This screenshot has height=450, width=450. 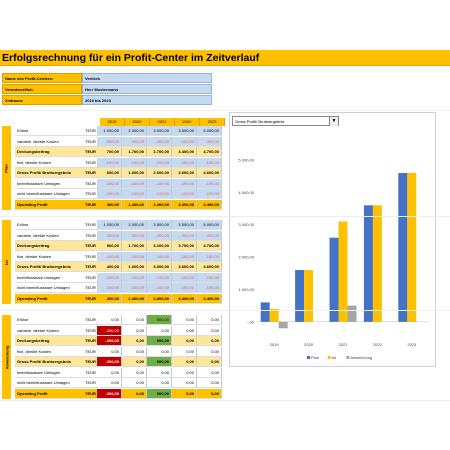 What do you see at coordinates (184, 267) in the screenshot?
I see `value-cell: 3.600,00` at bounding box center [184, 267].